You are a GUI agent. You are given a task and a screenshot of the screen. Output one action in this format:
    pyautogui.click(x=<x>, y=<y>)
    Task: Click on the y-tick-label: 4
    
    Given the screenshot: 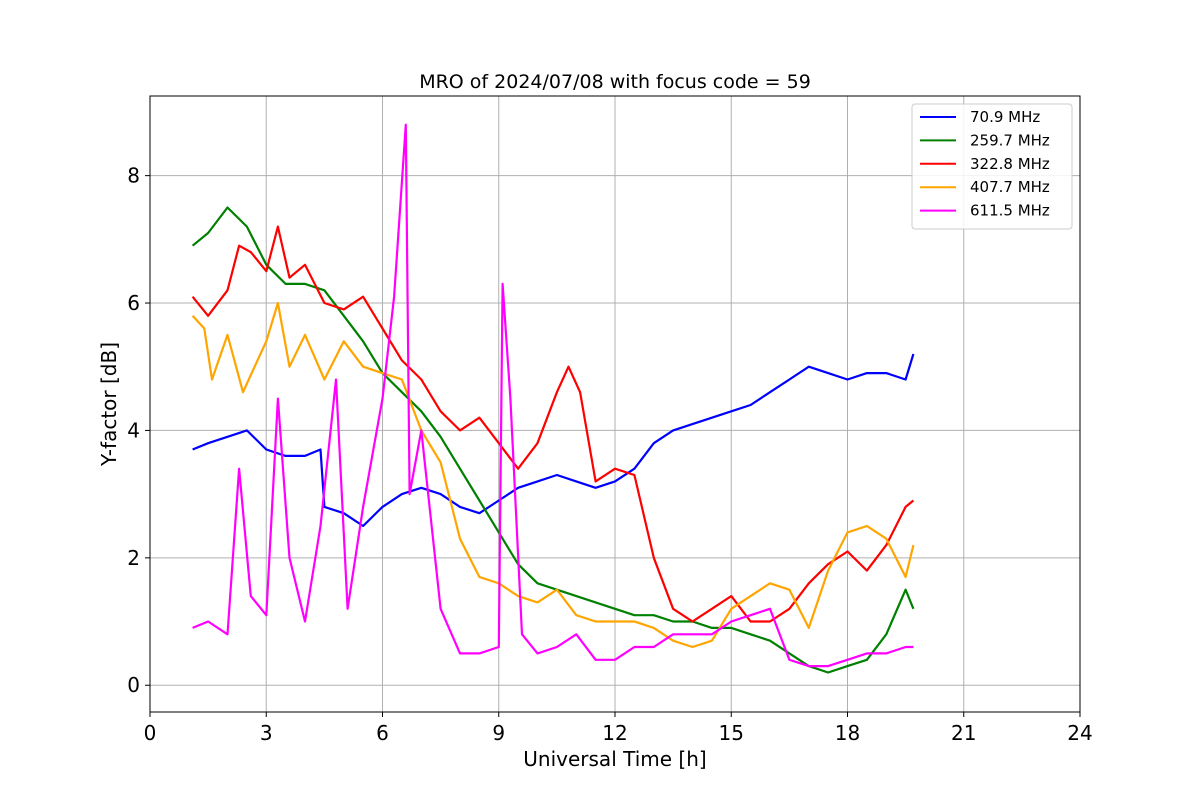 What is the action you would take?
    pyautogui.click(x=133, y=430)
    